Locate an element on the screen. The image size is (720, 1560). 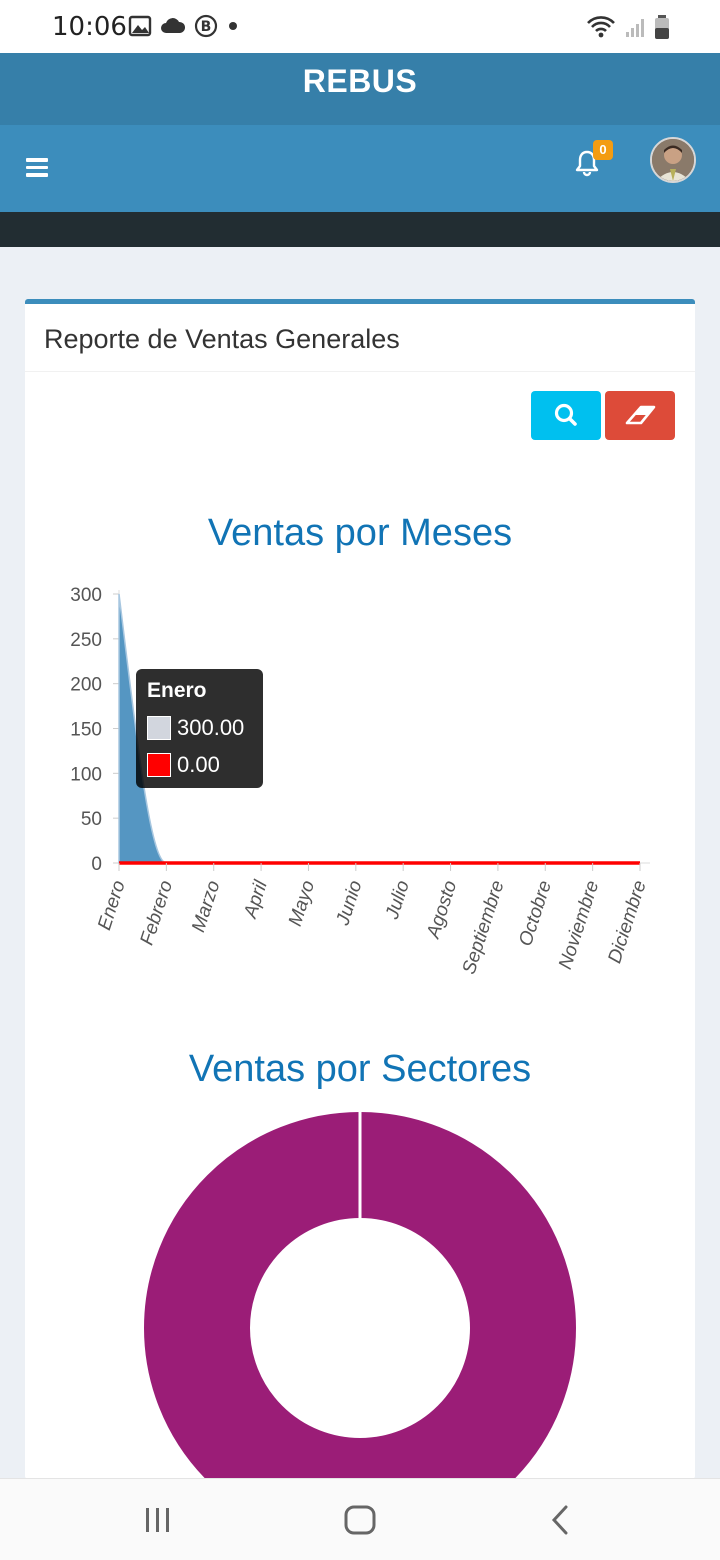
tooltip-row-series-2: 0.00 is located at coordinates (183, 765).